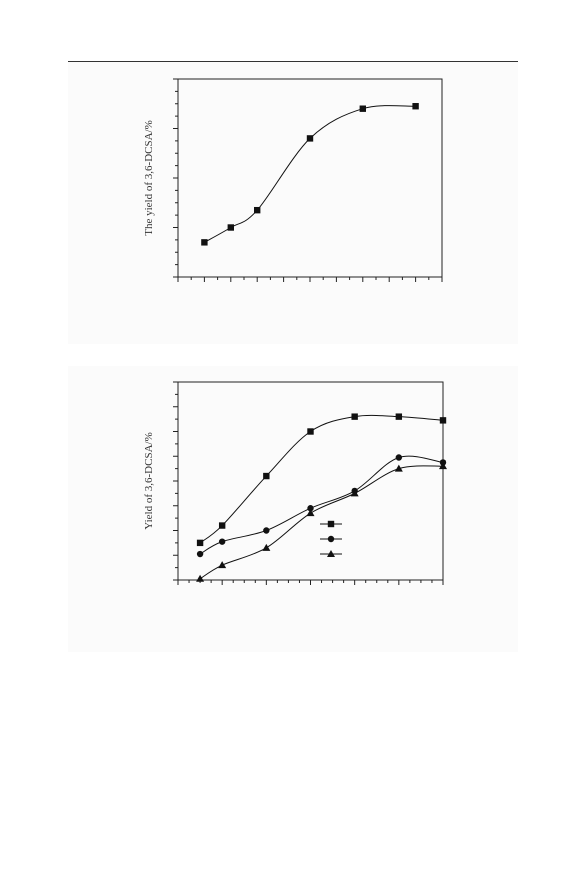  I want to click on legend-marker-square, so click(331, 524).